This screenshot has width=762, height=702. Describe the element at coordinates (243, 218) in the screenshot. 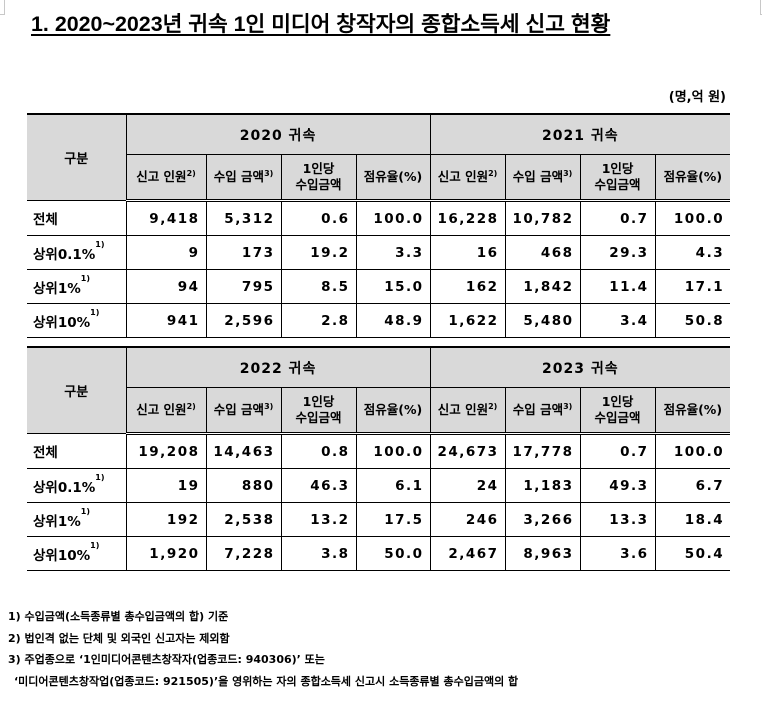

I see `cell: 5,312` at that location.